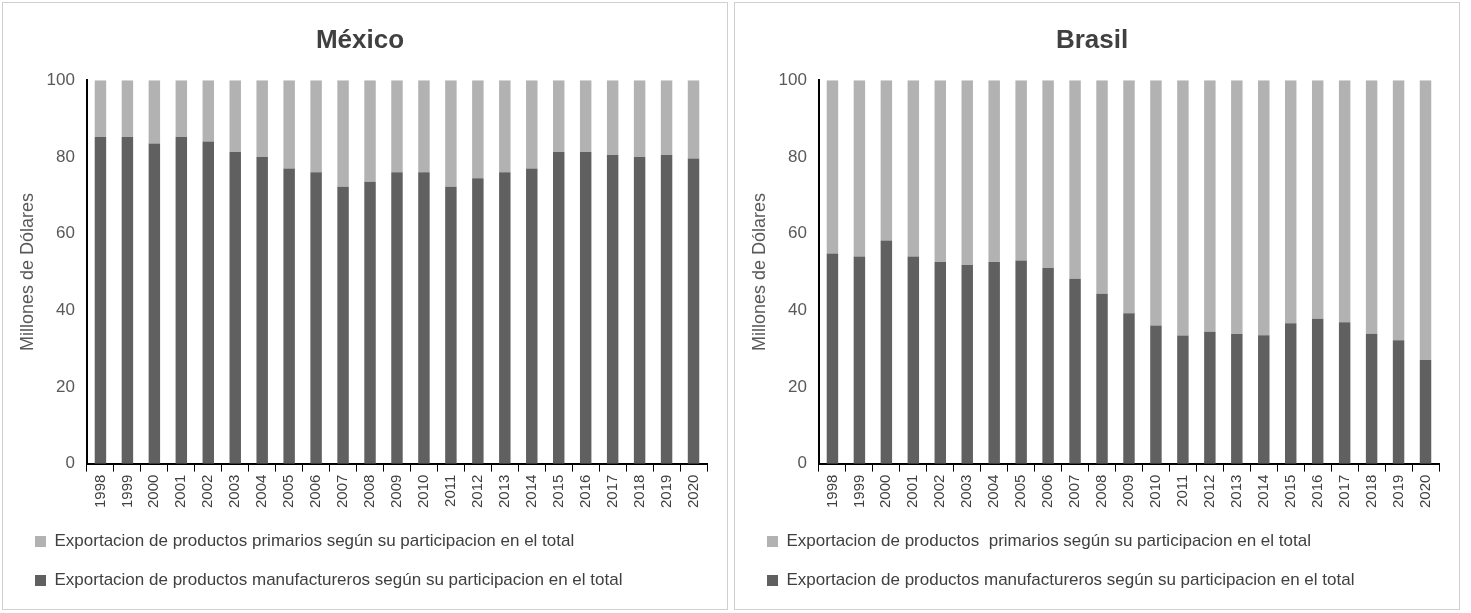 The width and height of the screenshot is (1471, 613). I want to click on x-tick-label: 2018, so click(638, 491).